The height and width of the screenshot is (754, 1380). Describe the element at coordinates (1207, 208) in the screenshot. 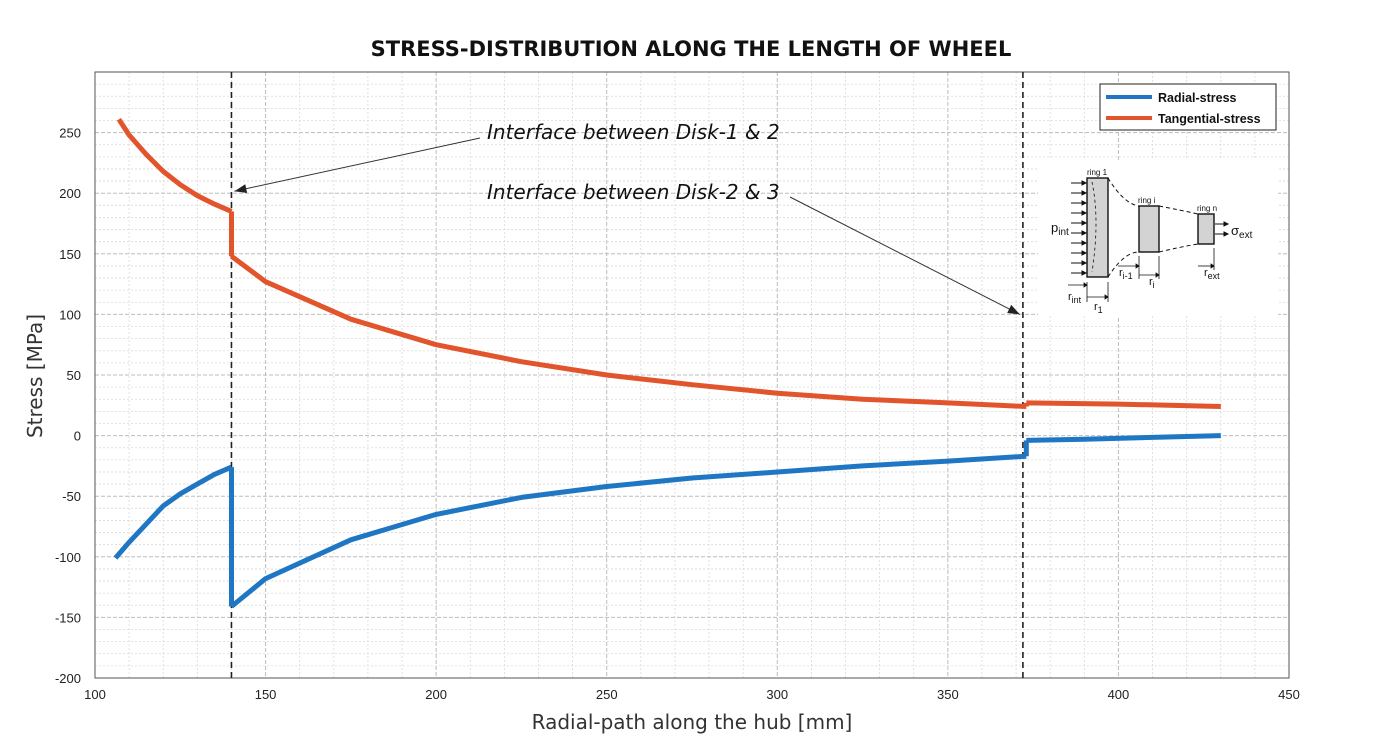

I see `ring-n-label: ring n` at that location.